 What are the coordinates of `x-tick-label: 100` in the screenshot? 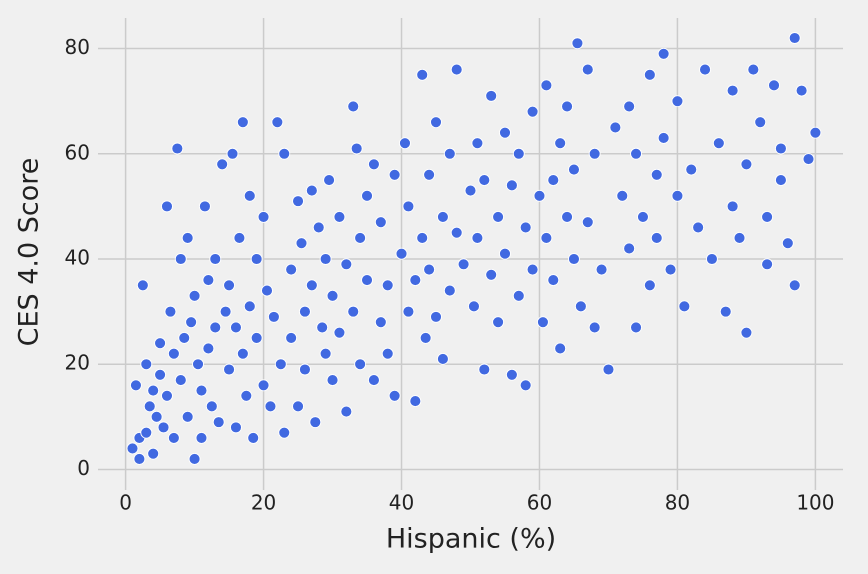 It's located at (815, 503).